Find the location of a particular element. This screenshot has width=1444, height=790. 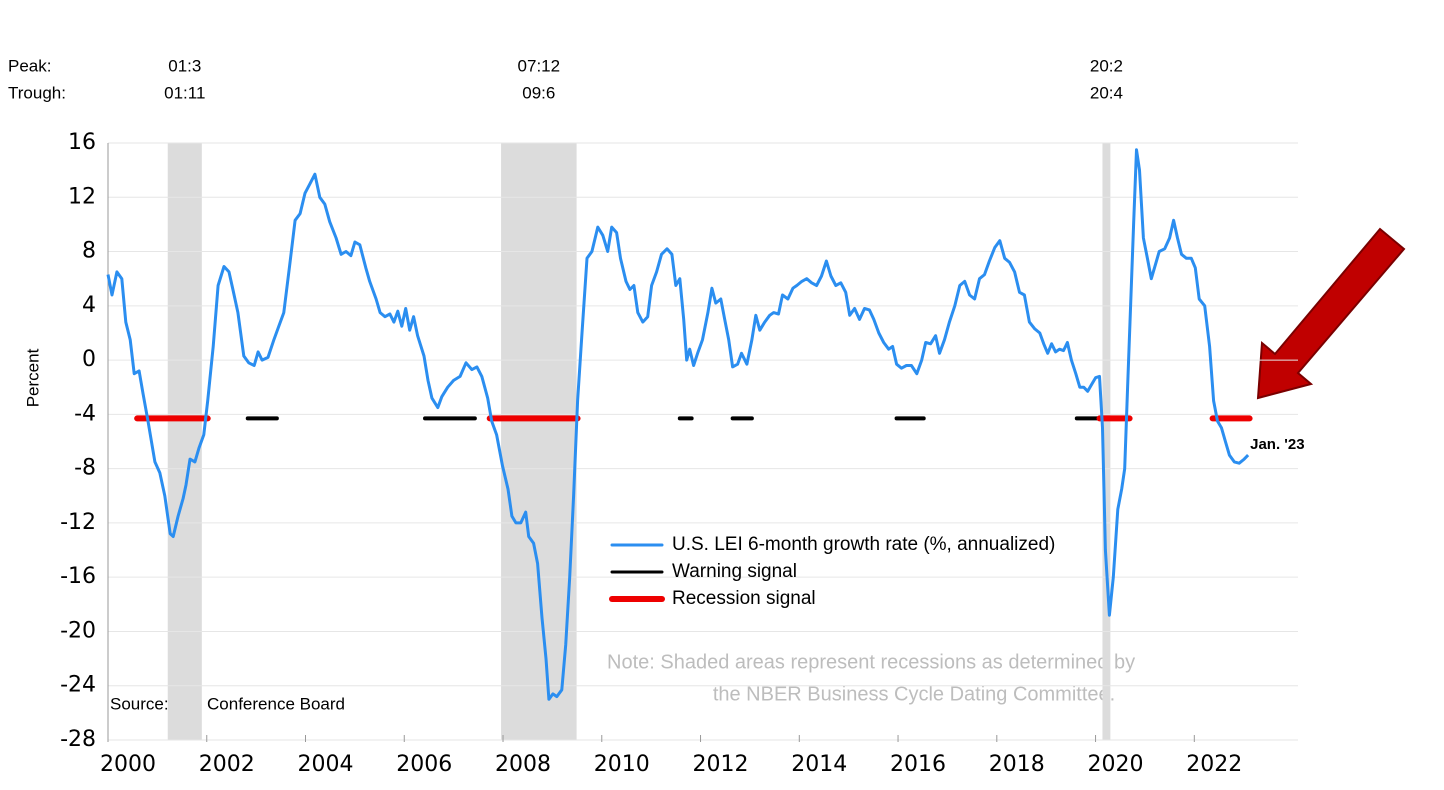

y-tick-label: -12 is located at coordinates (78, 522).